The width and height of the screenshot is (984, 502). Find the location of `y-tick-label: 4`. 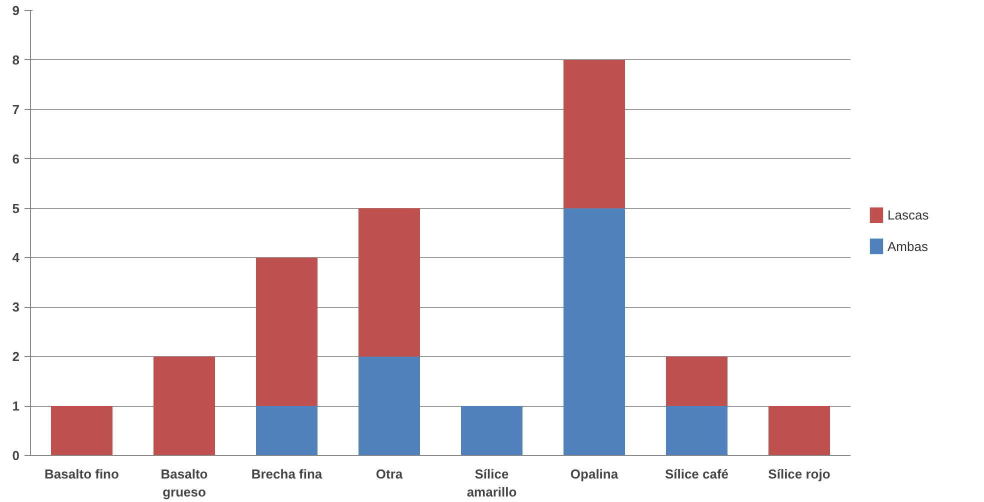

y-tick-label: 4 is located at coordinates (16, 258).